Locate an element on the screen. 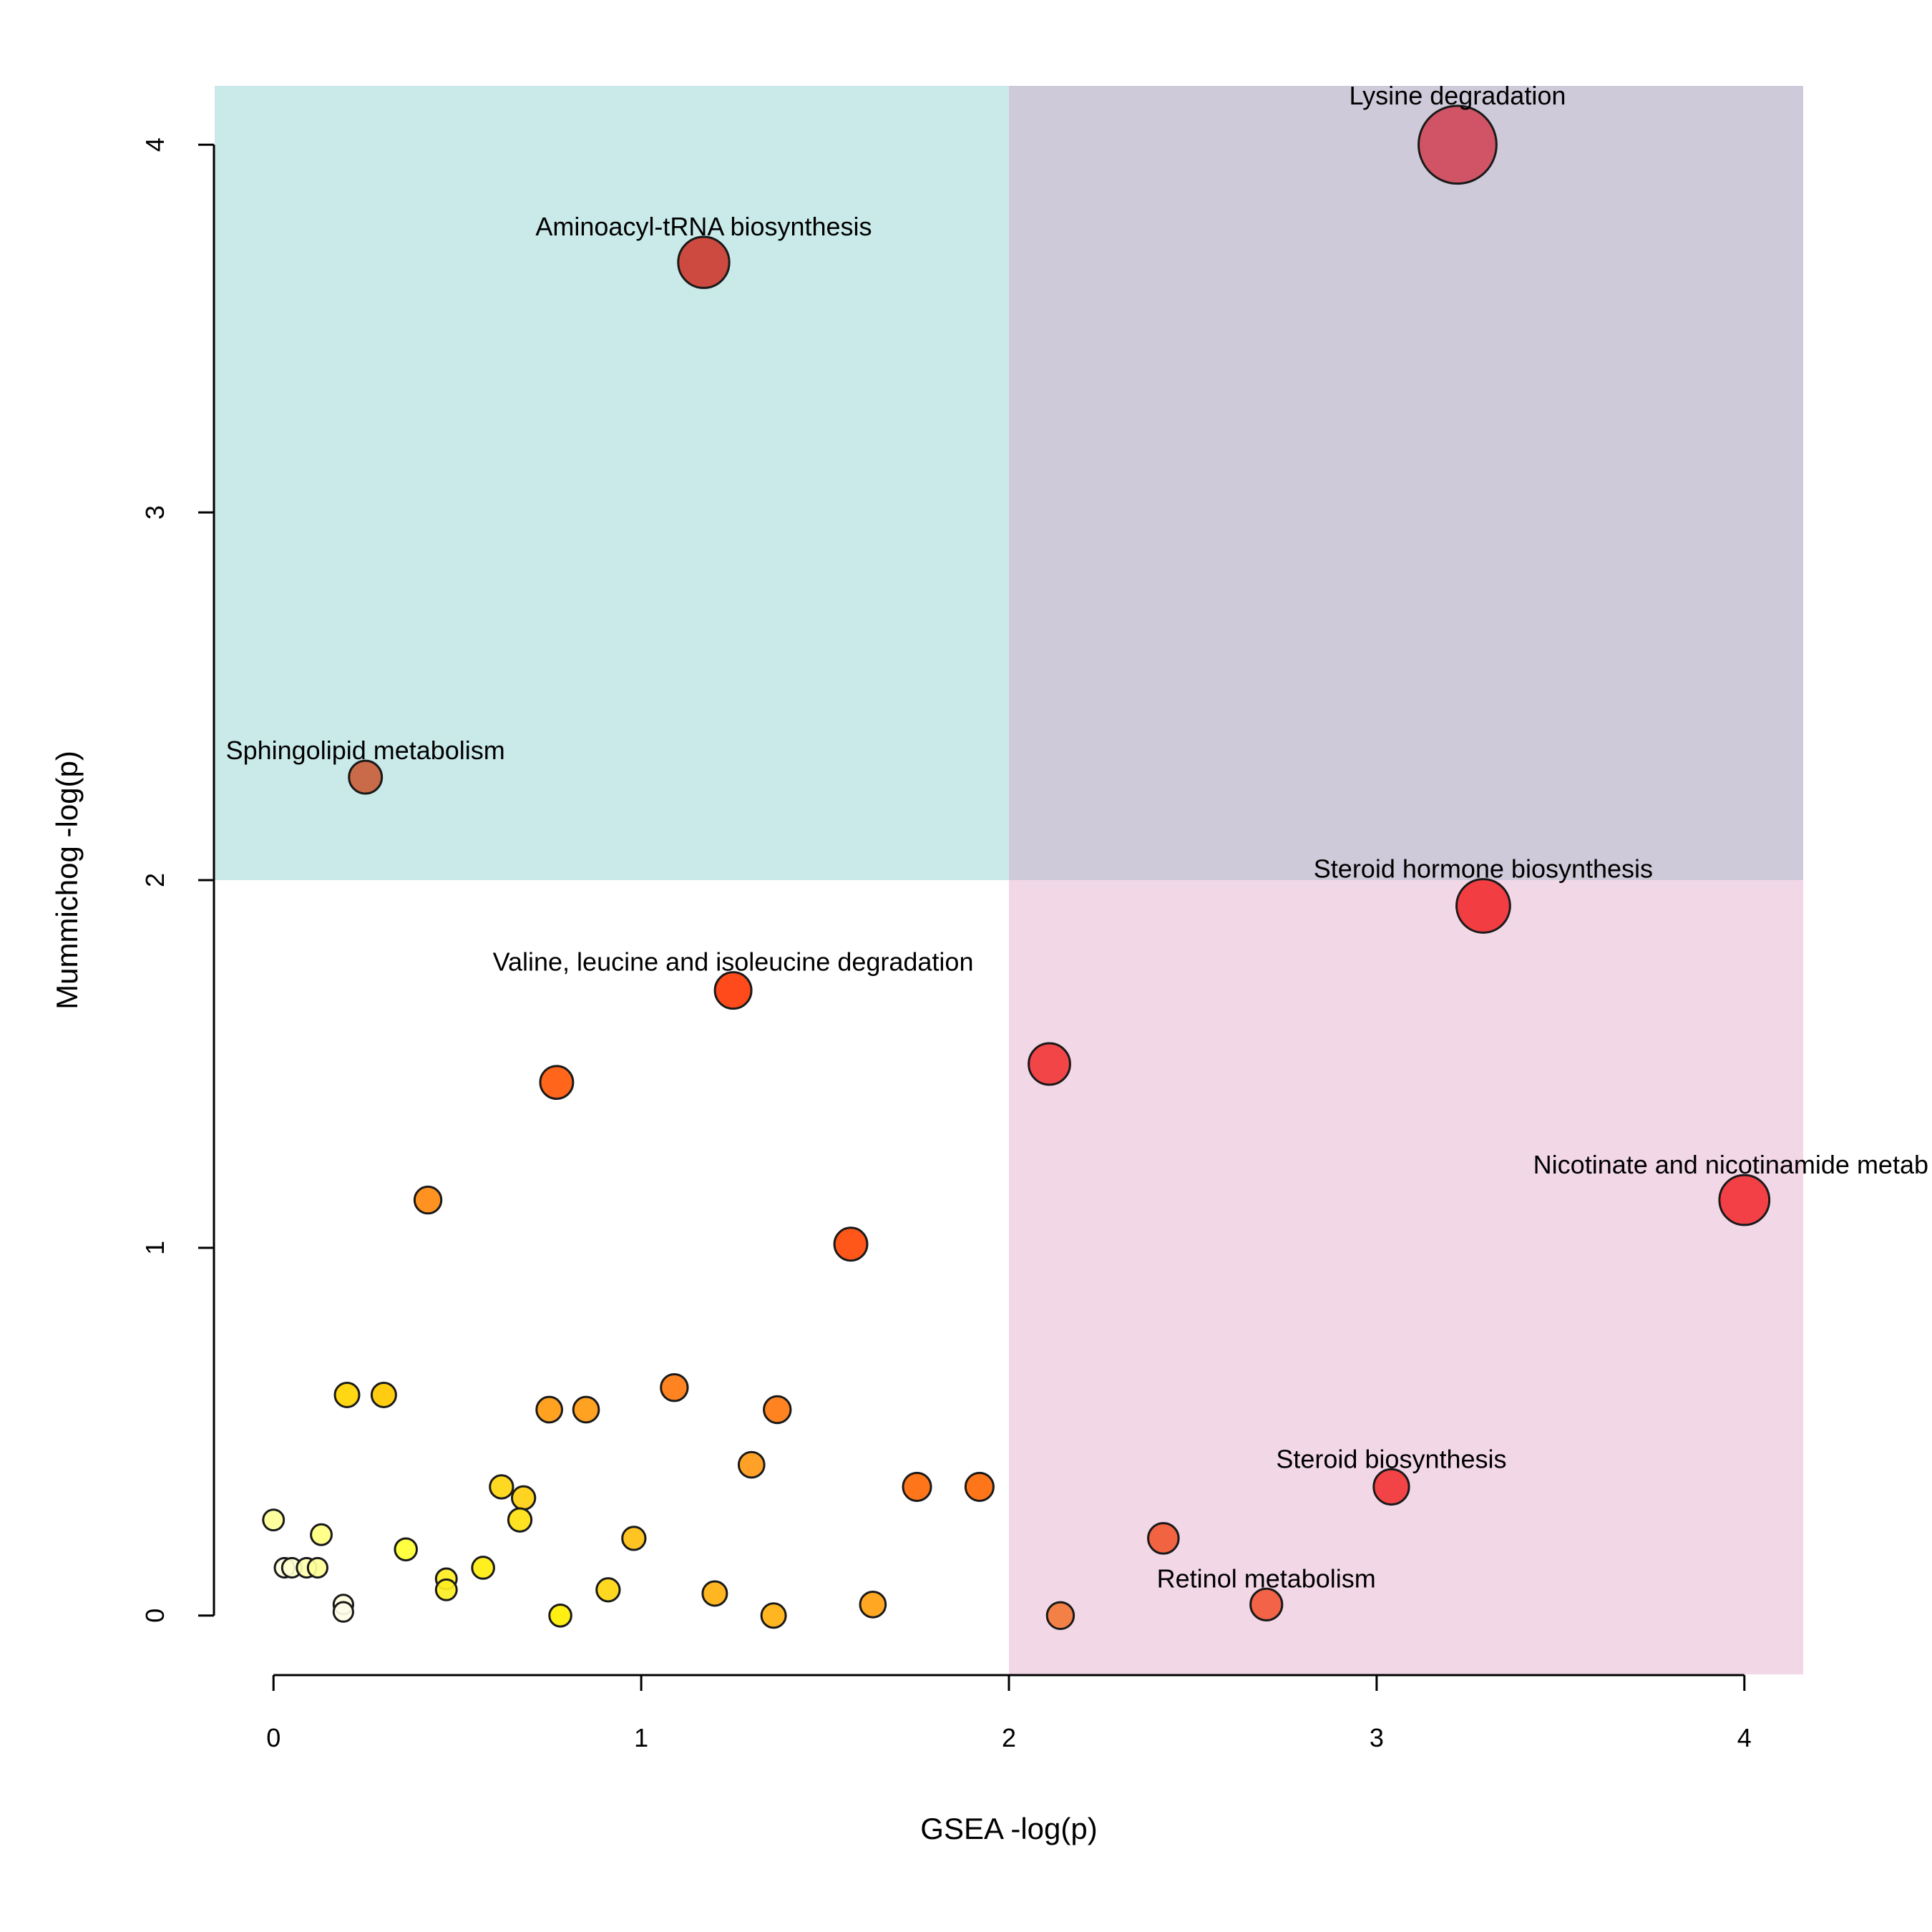  point-label: Aminoacyl-tRNA biosynthesis is located at coordinates (703, 226).